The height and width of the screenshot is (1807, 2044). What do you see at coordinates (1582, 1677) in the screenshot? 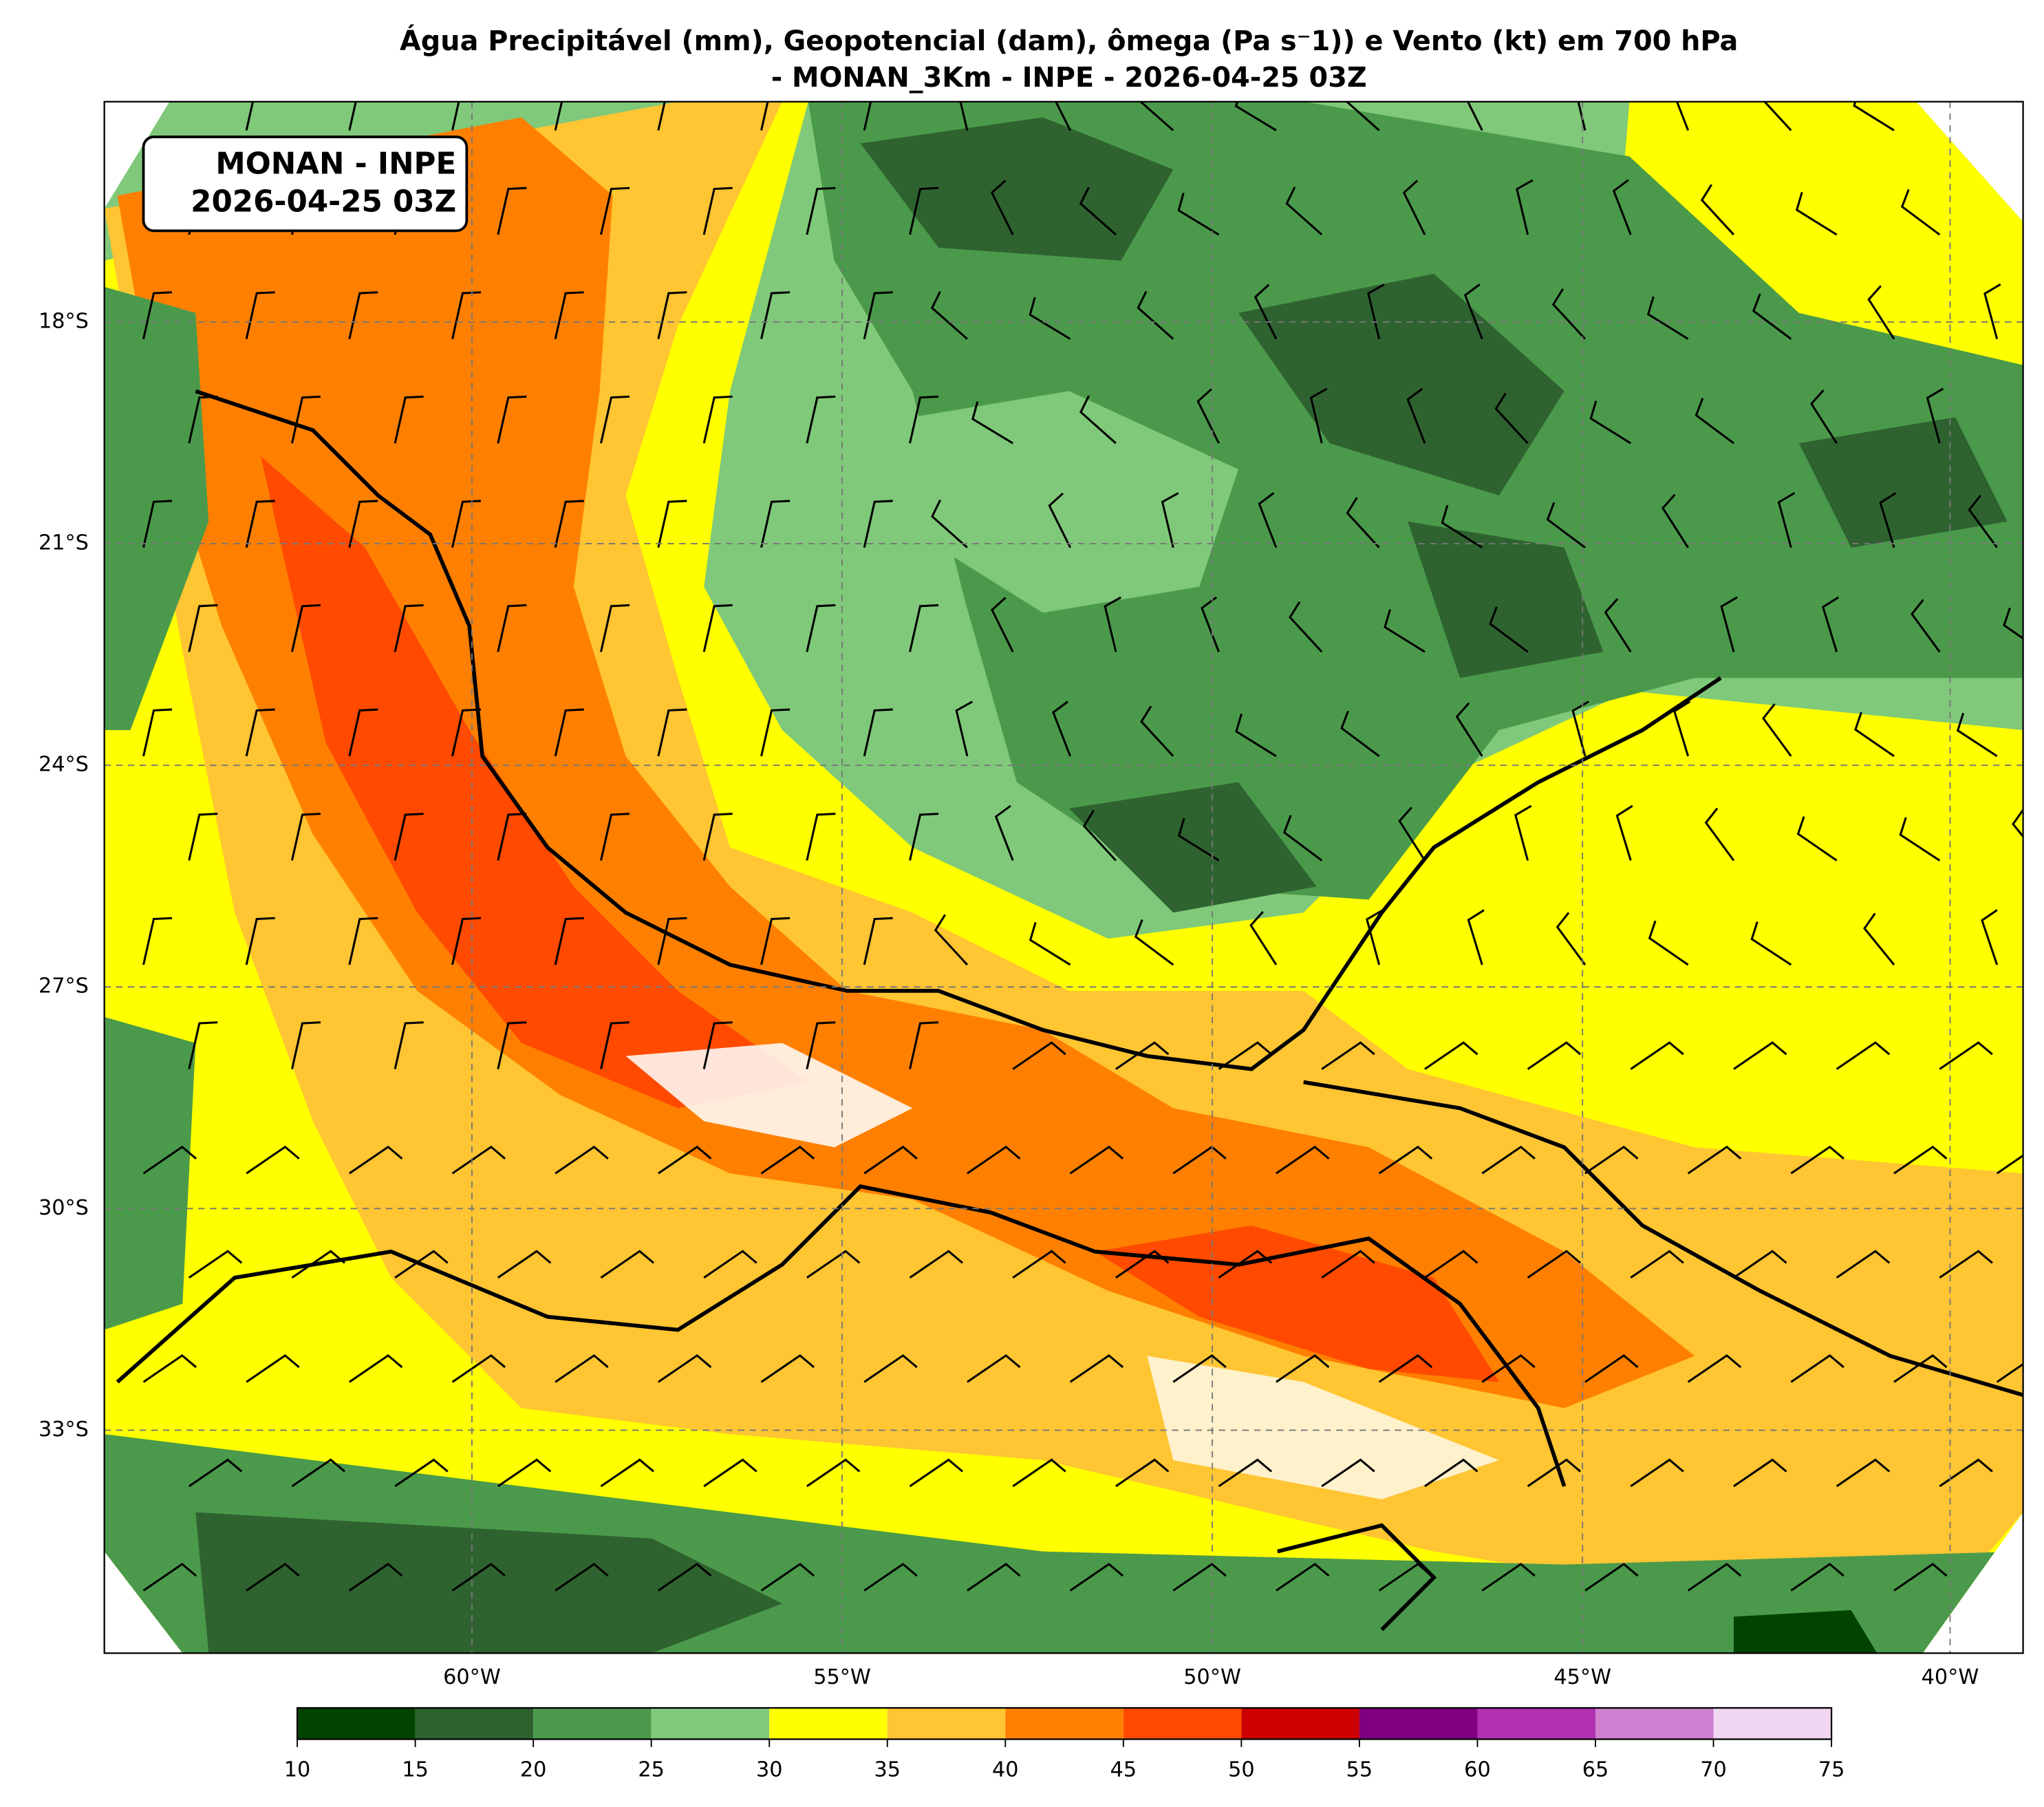
I see `lon-label: 45°W` at bounding box center [1582, 1677].